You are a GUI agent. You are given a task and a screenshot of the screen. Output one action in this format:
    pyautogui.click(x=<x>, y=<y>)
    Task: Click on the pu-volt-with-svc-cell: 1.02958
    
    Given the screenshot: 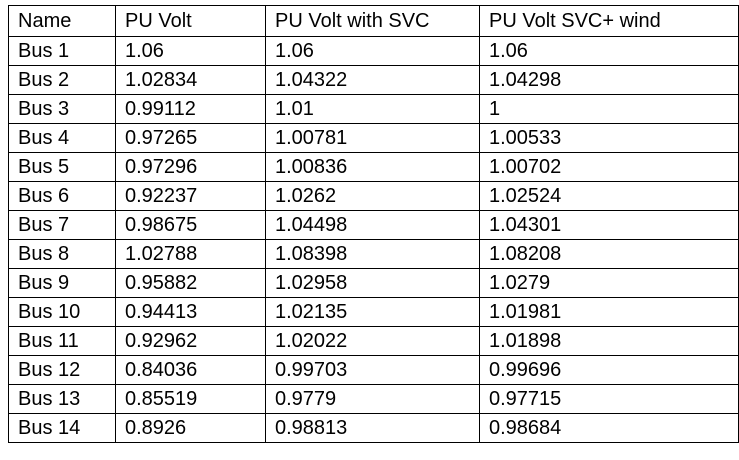 What is the action you would take?
    pyautogui.click(x=372, y=283)
    